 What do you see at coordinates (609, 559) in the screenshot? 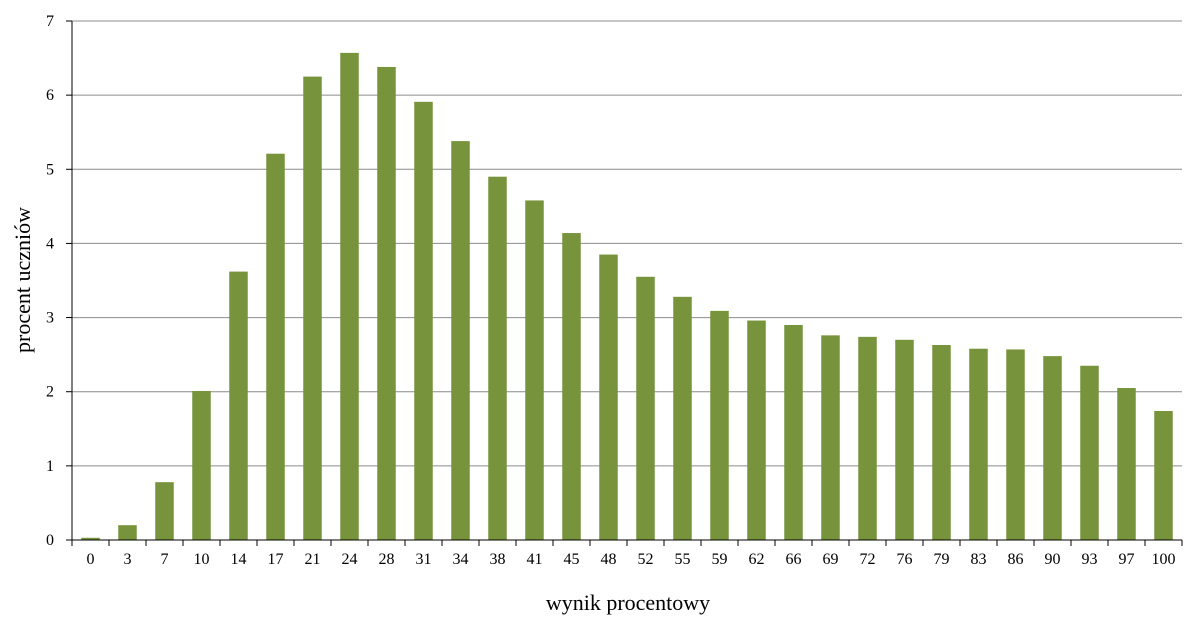
I see `x-tick-label: 48` at bounding box center [609, 559].